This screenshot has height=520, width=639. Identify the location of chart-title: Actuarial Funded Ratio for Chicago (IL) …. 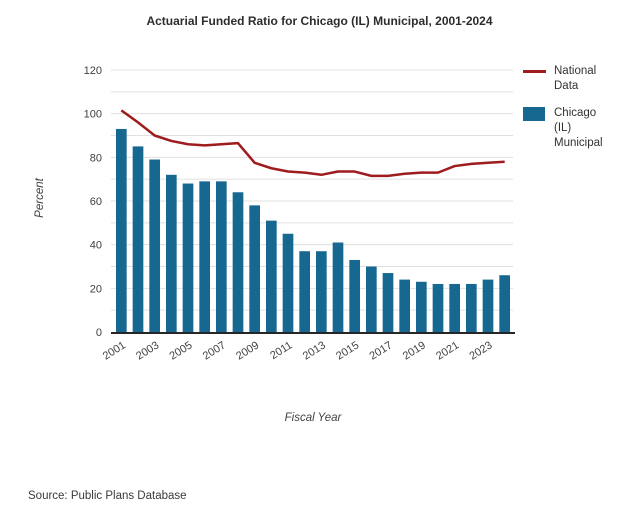
(319, 21).